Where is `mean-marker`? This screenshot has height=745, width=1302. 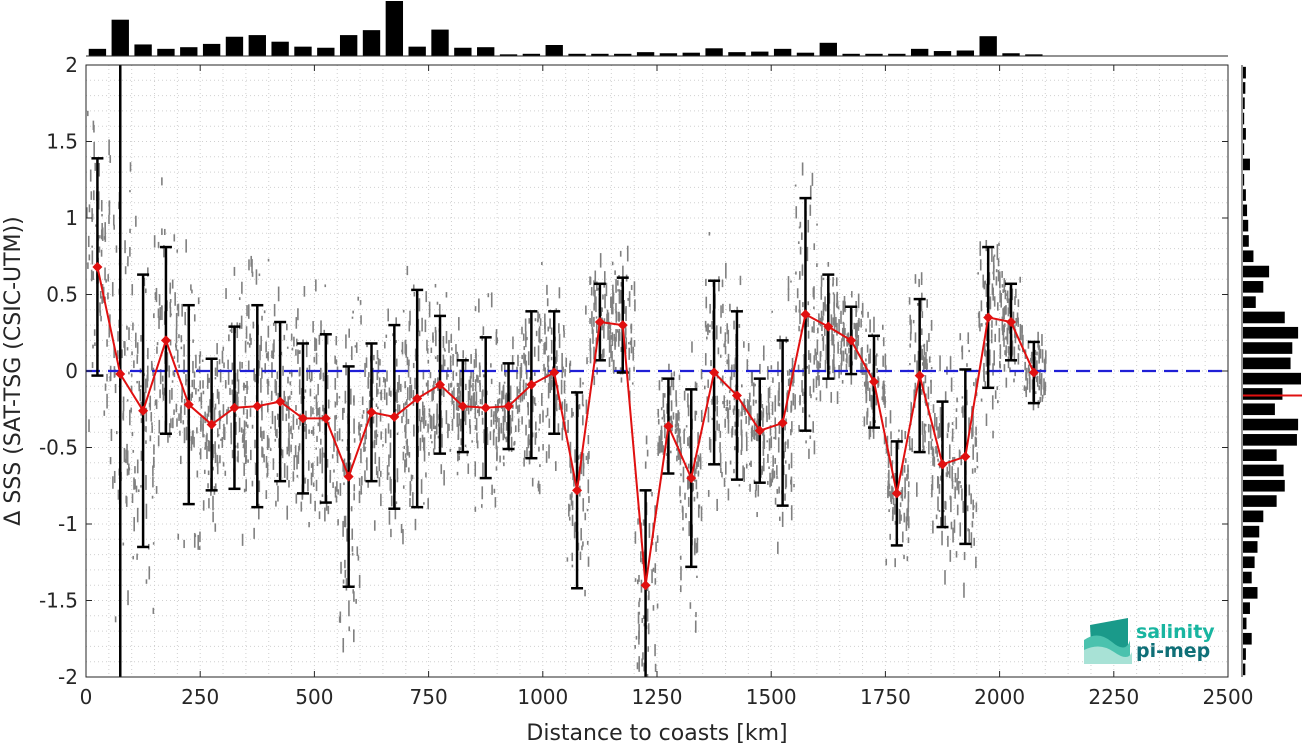 mean-marker is located at coordinates (599, 322).